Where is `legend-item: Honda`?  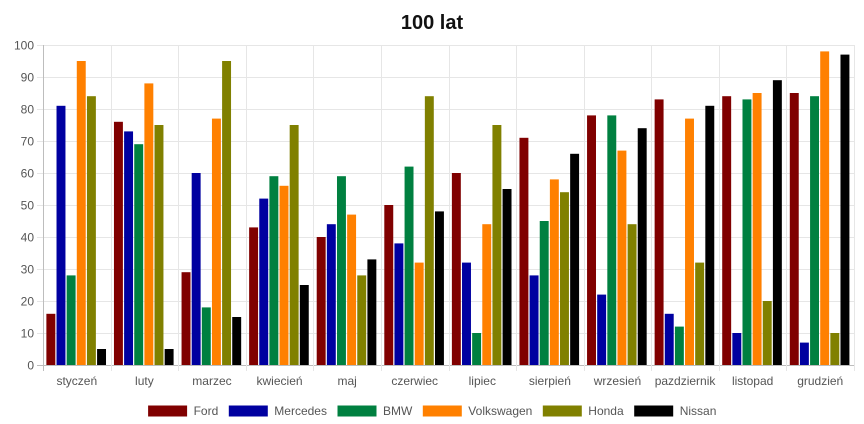
legend-item: Honda is located at coordinates (582, 411).